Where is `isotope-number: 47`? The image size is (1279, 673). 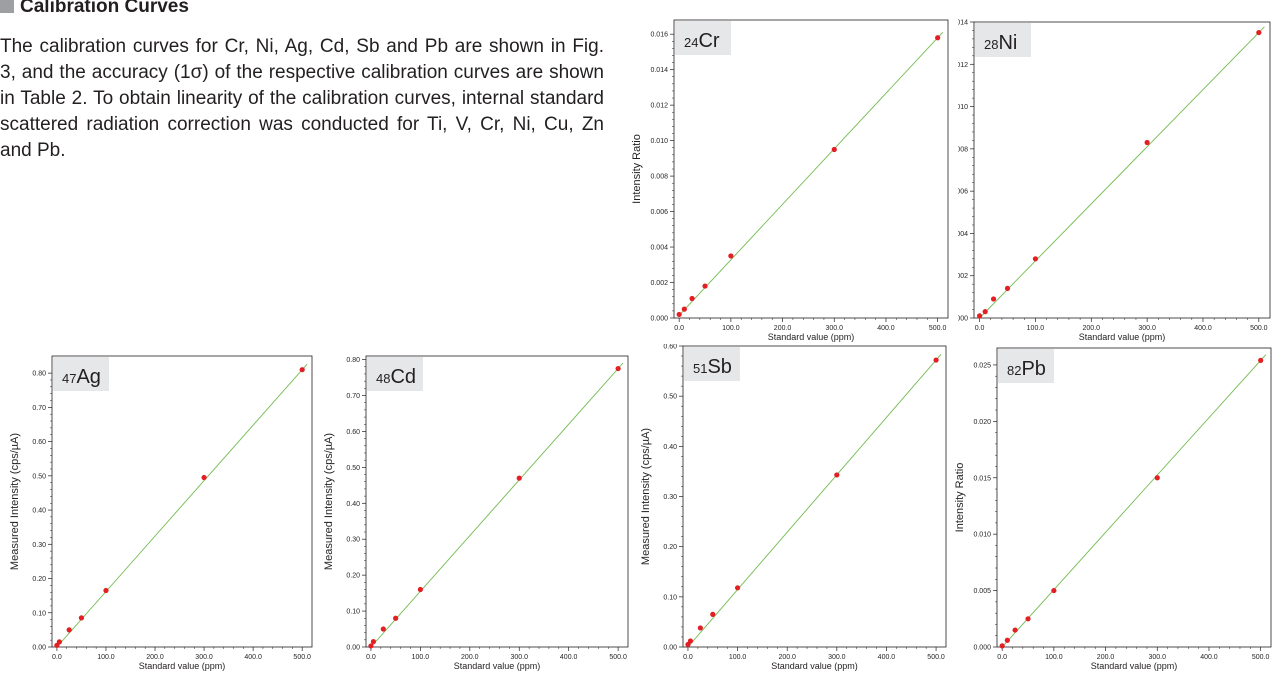 isotope-number: 47 is located at coordinates (69, 378).